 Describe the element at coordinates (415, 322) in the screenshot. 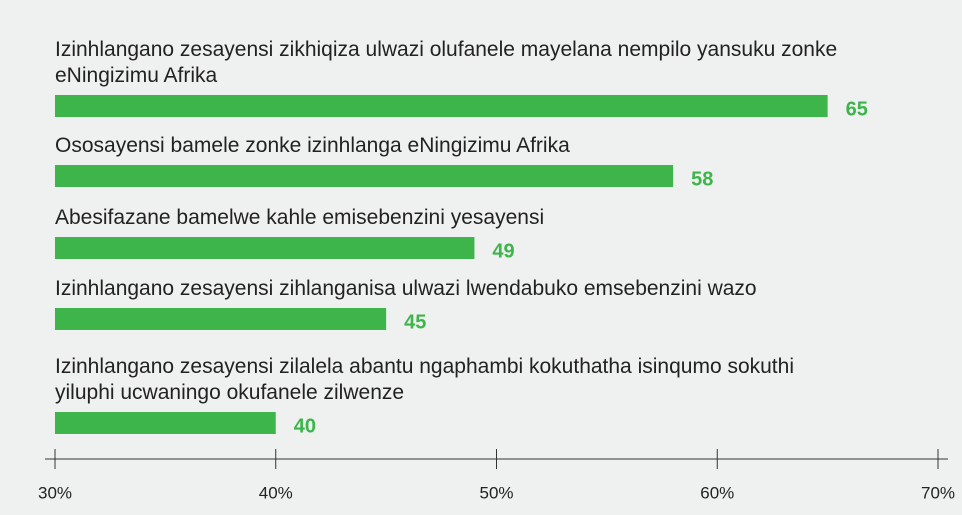

I see `value-label: 45` at that location.